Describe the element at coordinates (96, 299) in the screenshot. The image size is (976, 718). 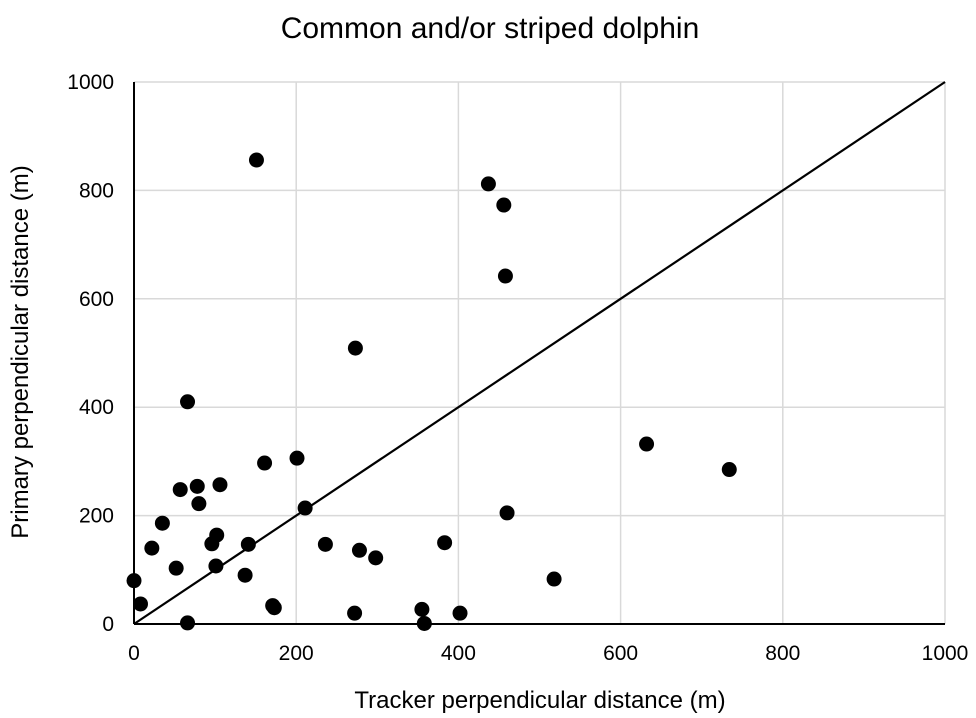
I see `y-tick-label: 600` at that location.